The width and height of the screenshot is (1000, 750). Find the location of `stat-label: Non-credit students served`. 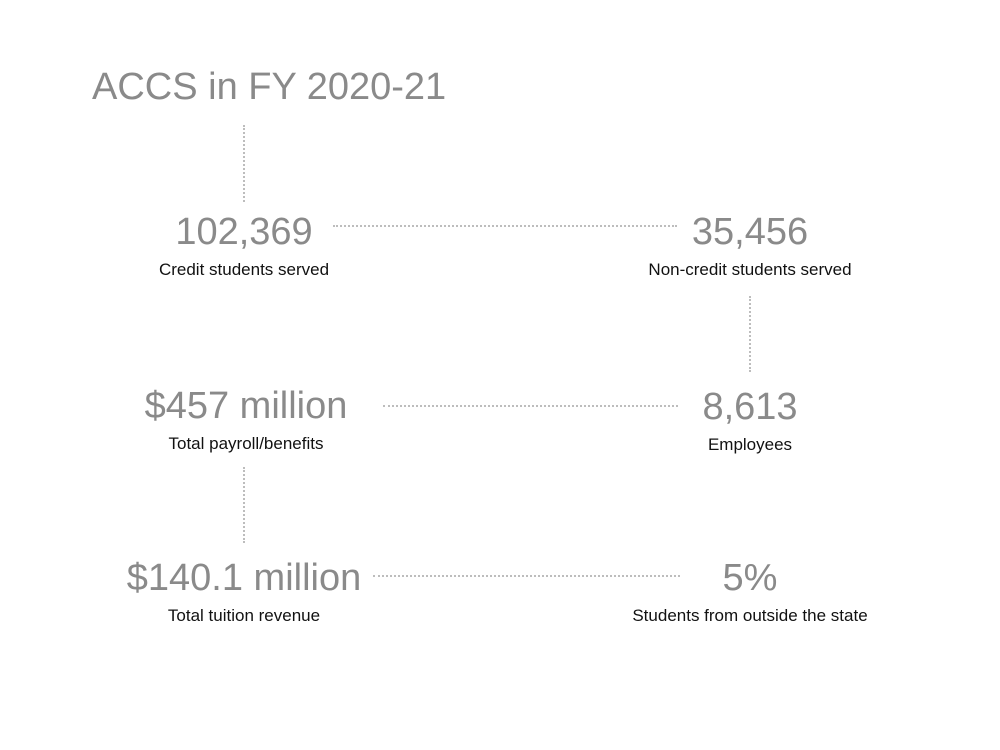

stat-label: Non-credit students served is located at coordinates (750, 269).